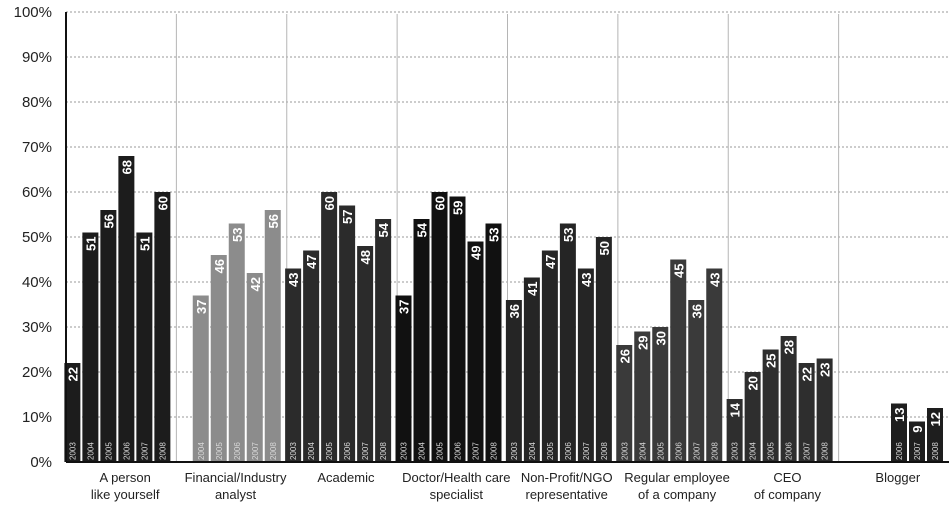 Image resolution: width=949 pixels, height=506 pixels. Describe the element at coordinates (37, 282) in the screenshot. I see `y-tick-label: 40%` at that location.